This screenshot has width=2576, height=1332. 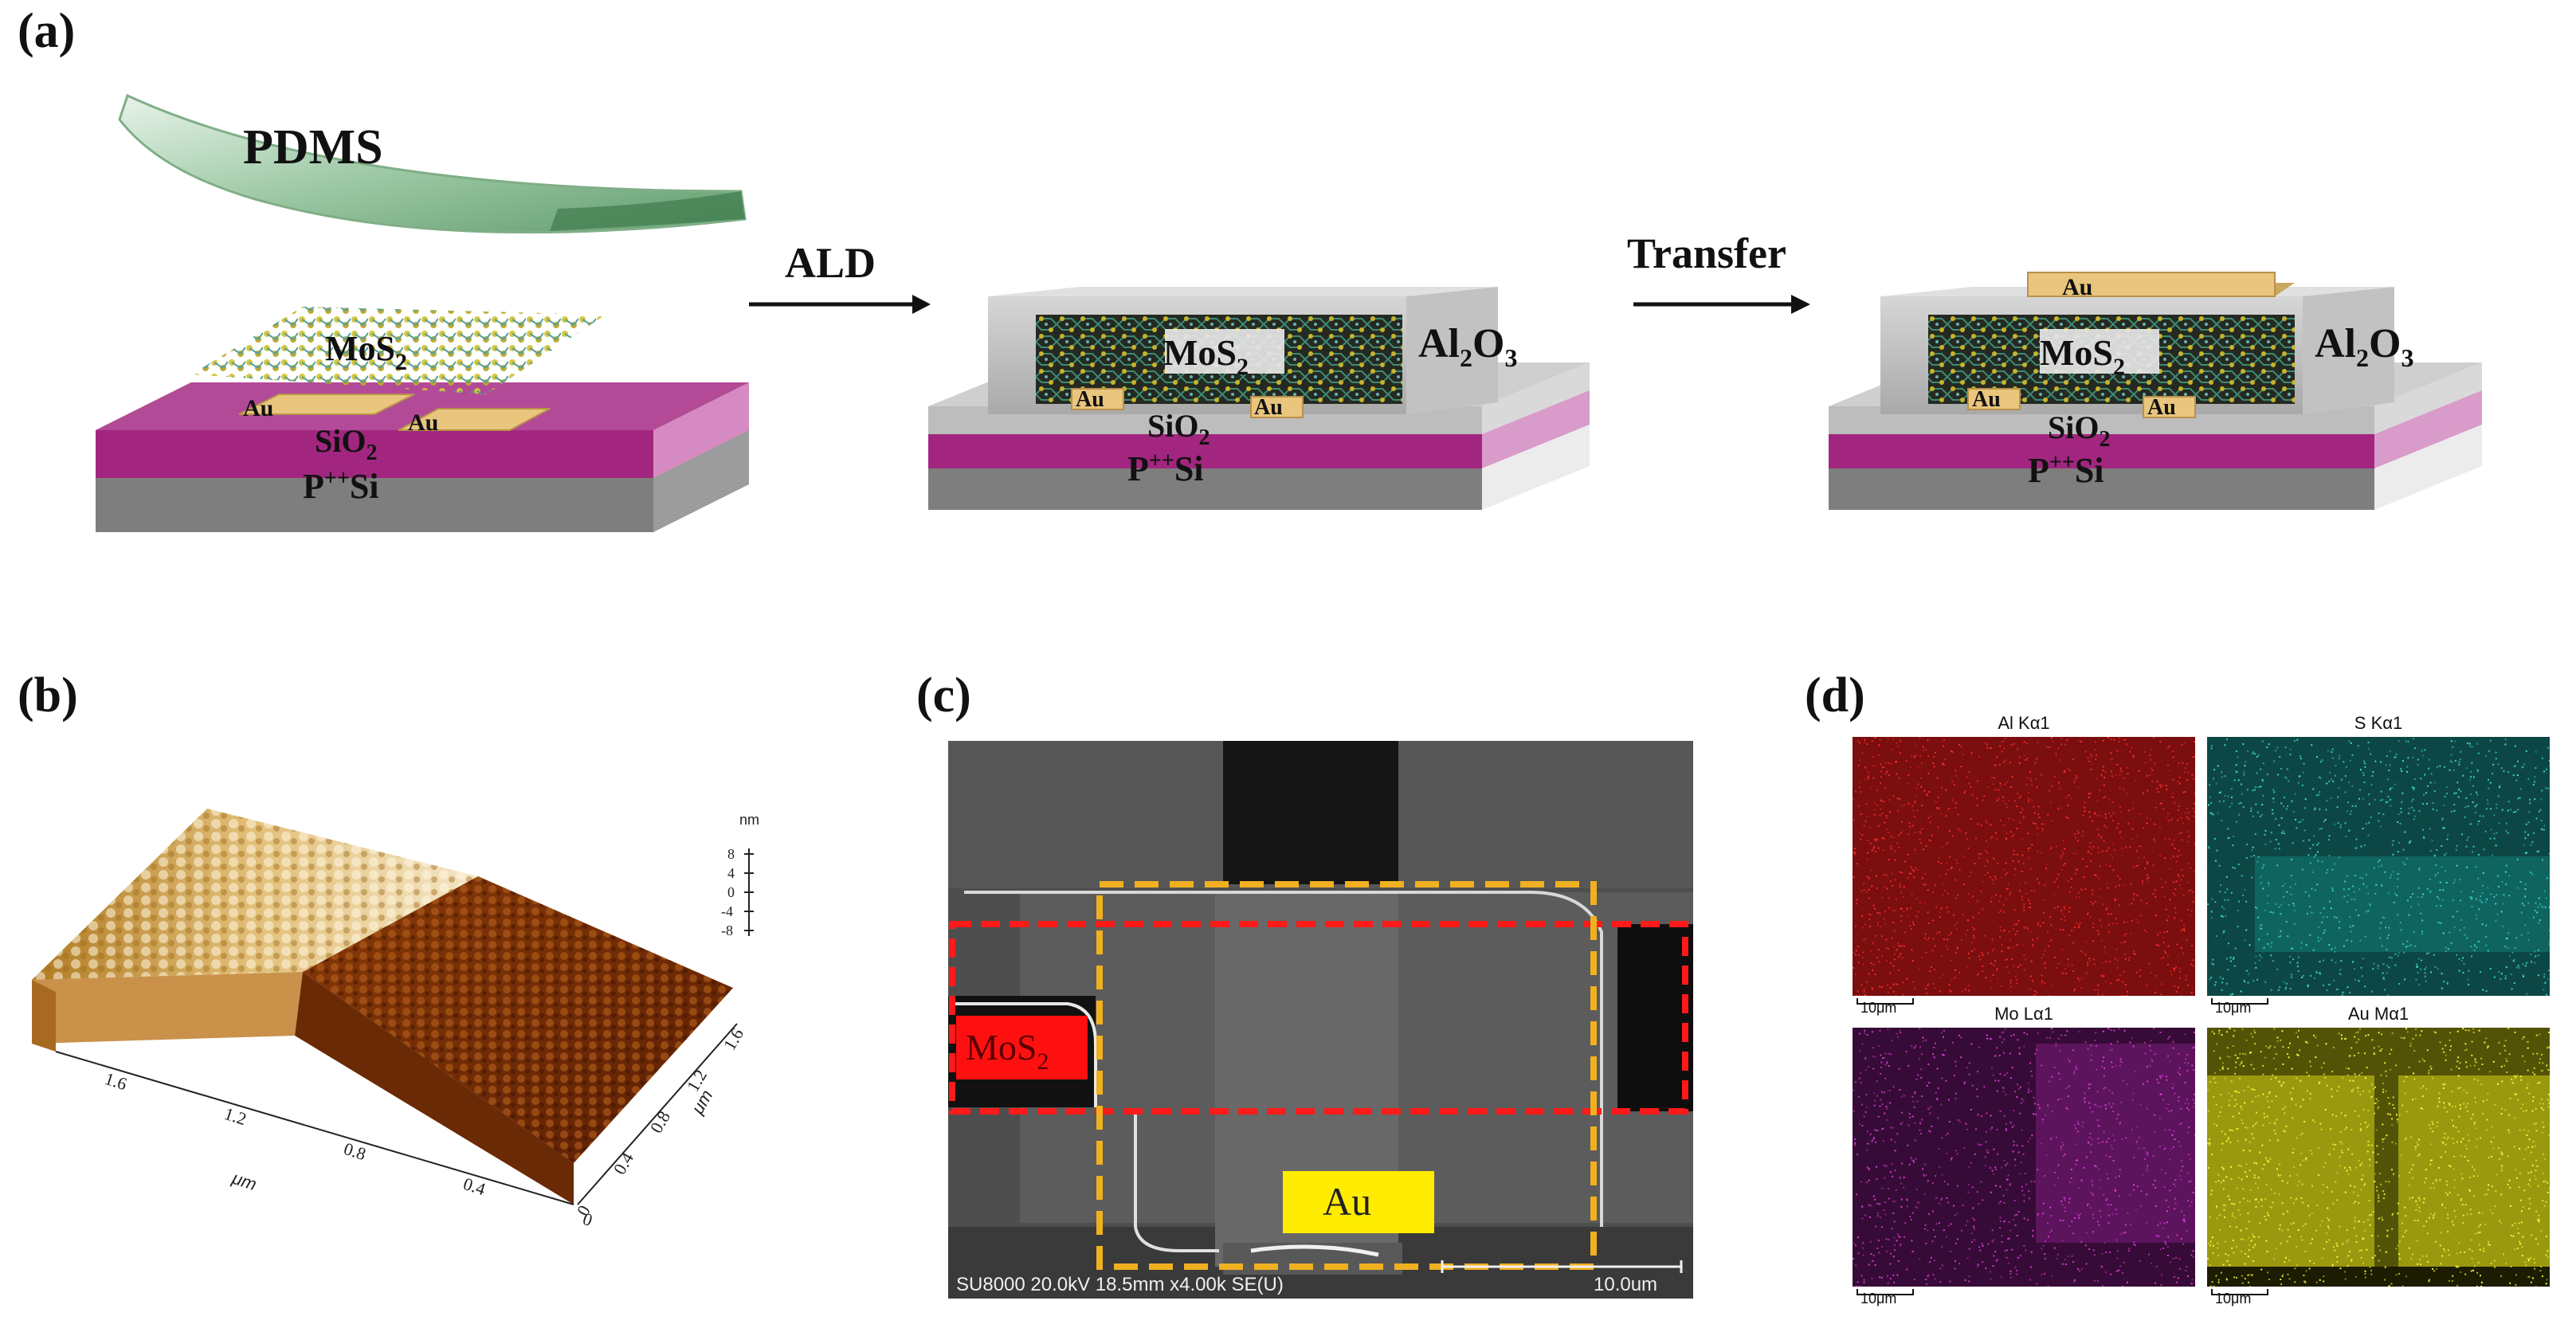 What do you see at coordinates (727, 930) in the screenshot?
I see `z-tick-label: -8` at bounding box center [727, 930].